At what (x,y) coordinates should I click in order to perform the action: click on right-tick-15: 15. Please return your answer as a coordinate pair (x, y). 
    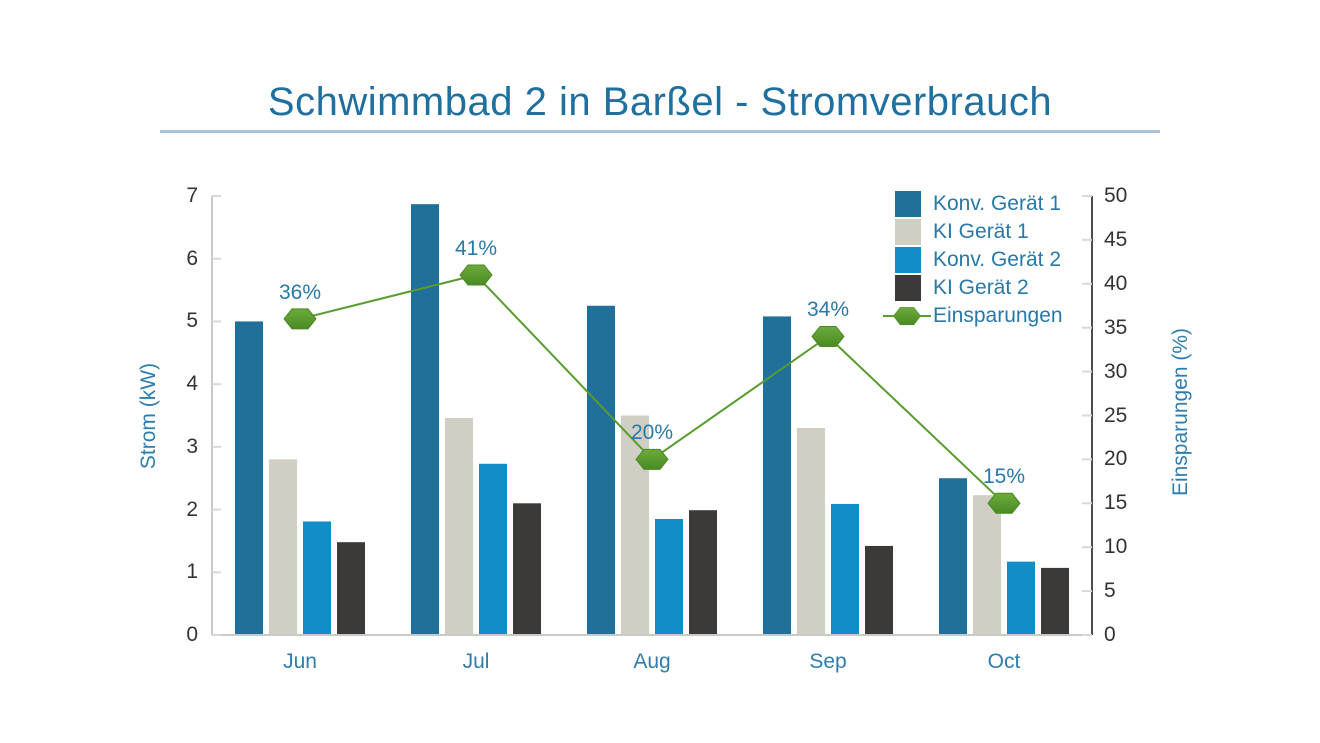
    Looking at the image, I should click on (1116, 503).